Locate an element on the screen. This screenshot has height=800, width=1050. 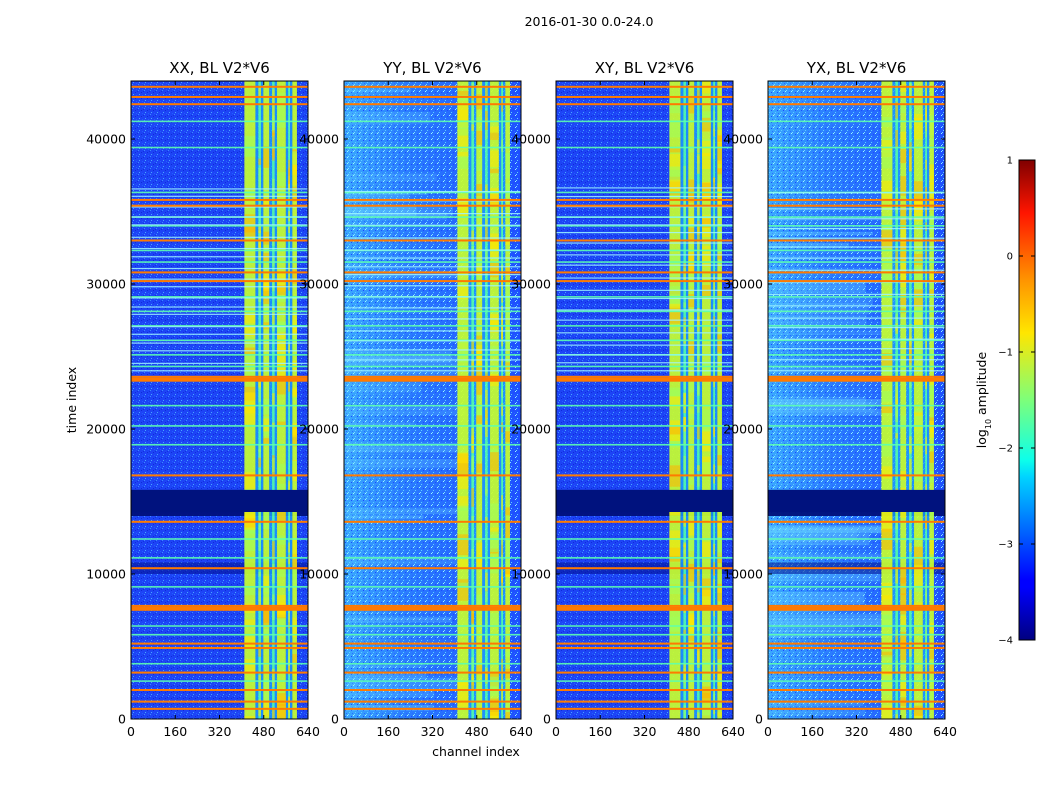
colorbar-tick-label: −2 is located at coordinates (1005, 449).